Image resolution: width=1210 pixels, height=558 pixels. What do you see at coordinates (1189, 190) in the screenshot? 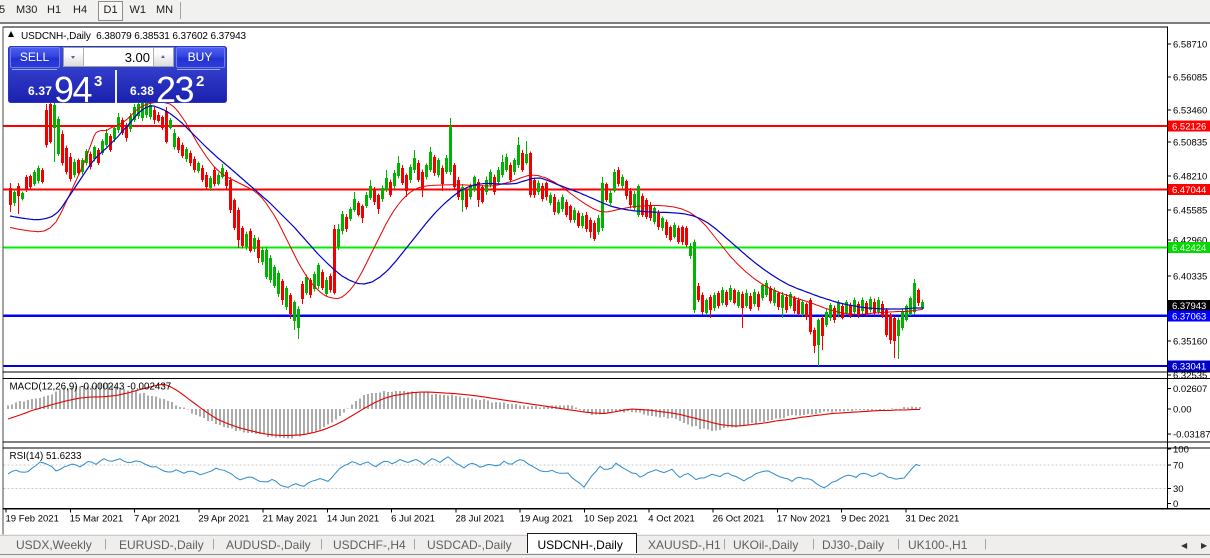
I see `svg-text: 6.47044` at bounding box center [1189, 190].